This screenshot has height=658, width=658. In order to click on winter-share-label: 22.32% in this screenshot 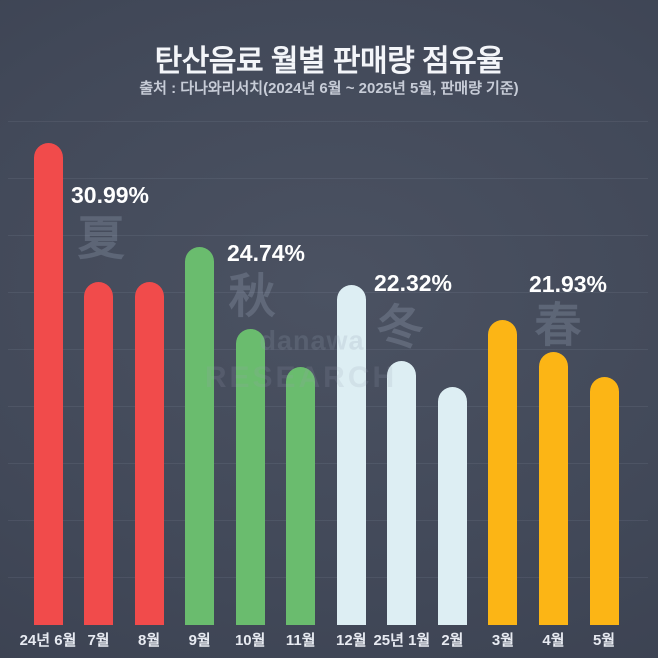, I will do `click(413, 283)`.